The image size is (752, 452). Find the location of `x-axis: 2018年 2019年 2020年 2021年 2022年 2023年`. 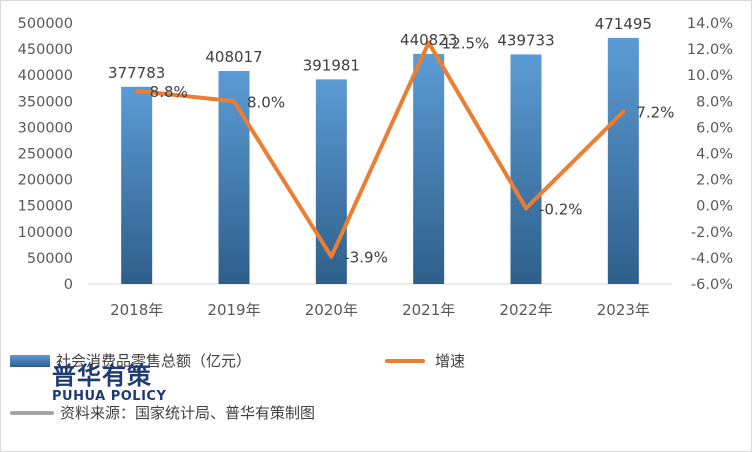

x-axis: 2018年 2019年 2020年 2021年 2022年 2023年 is located at coordinates (380, 310).